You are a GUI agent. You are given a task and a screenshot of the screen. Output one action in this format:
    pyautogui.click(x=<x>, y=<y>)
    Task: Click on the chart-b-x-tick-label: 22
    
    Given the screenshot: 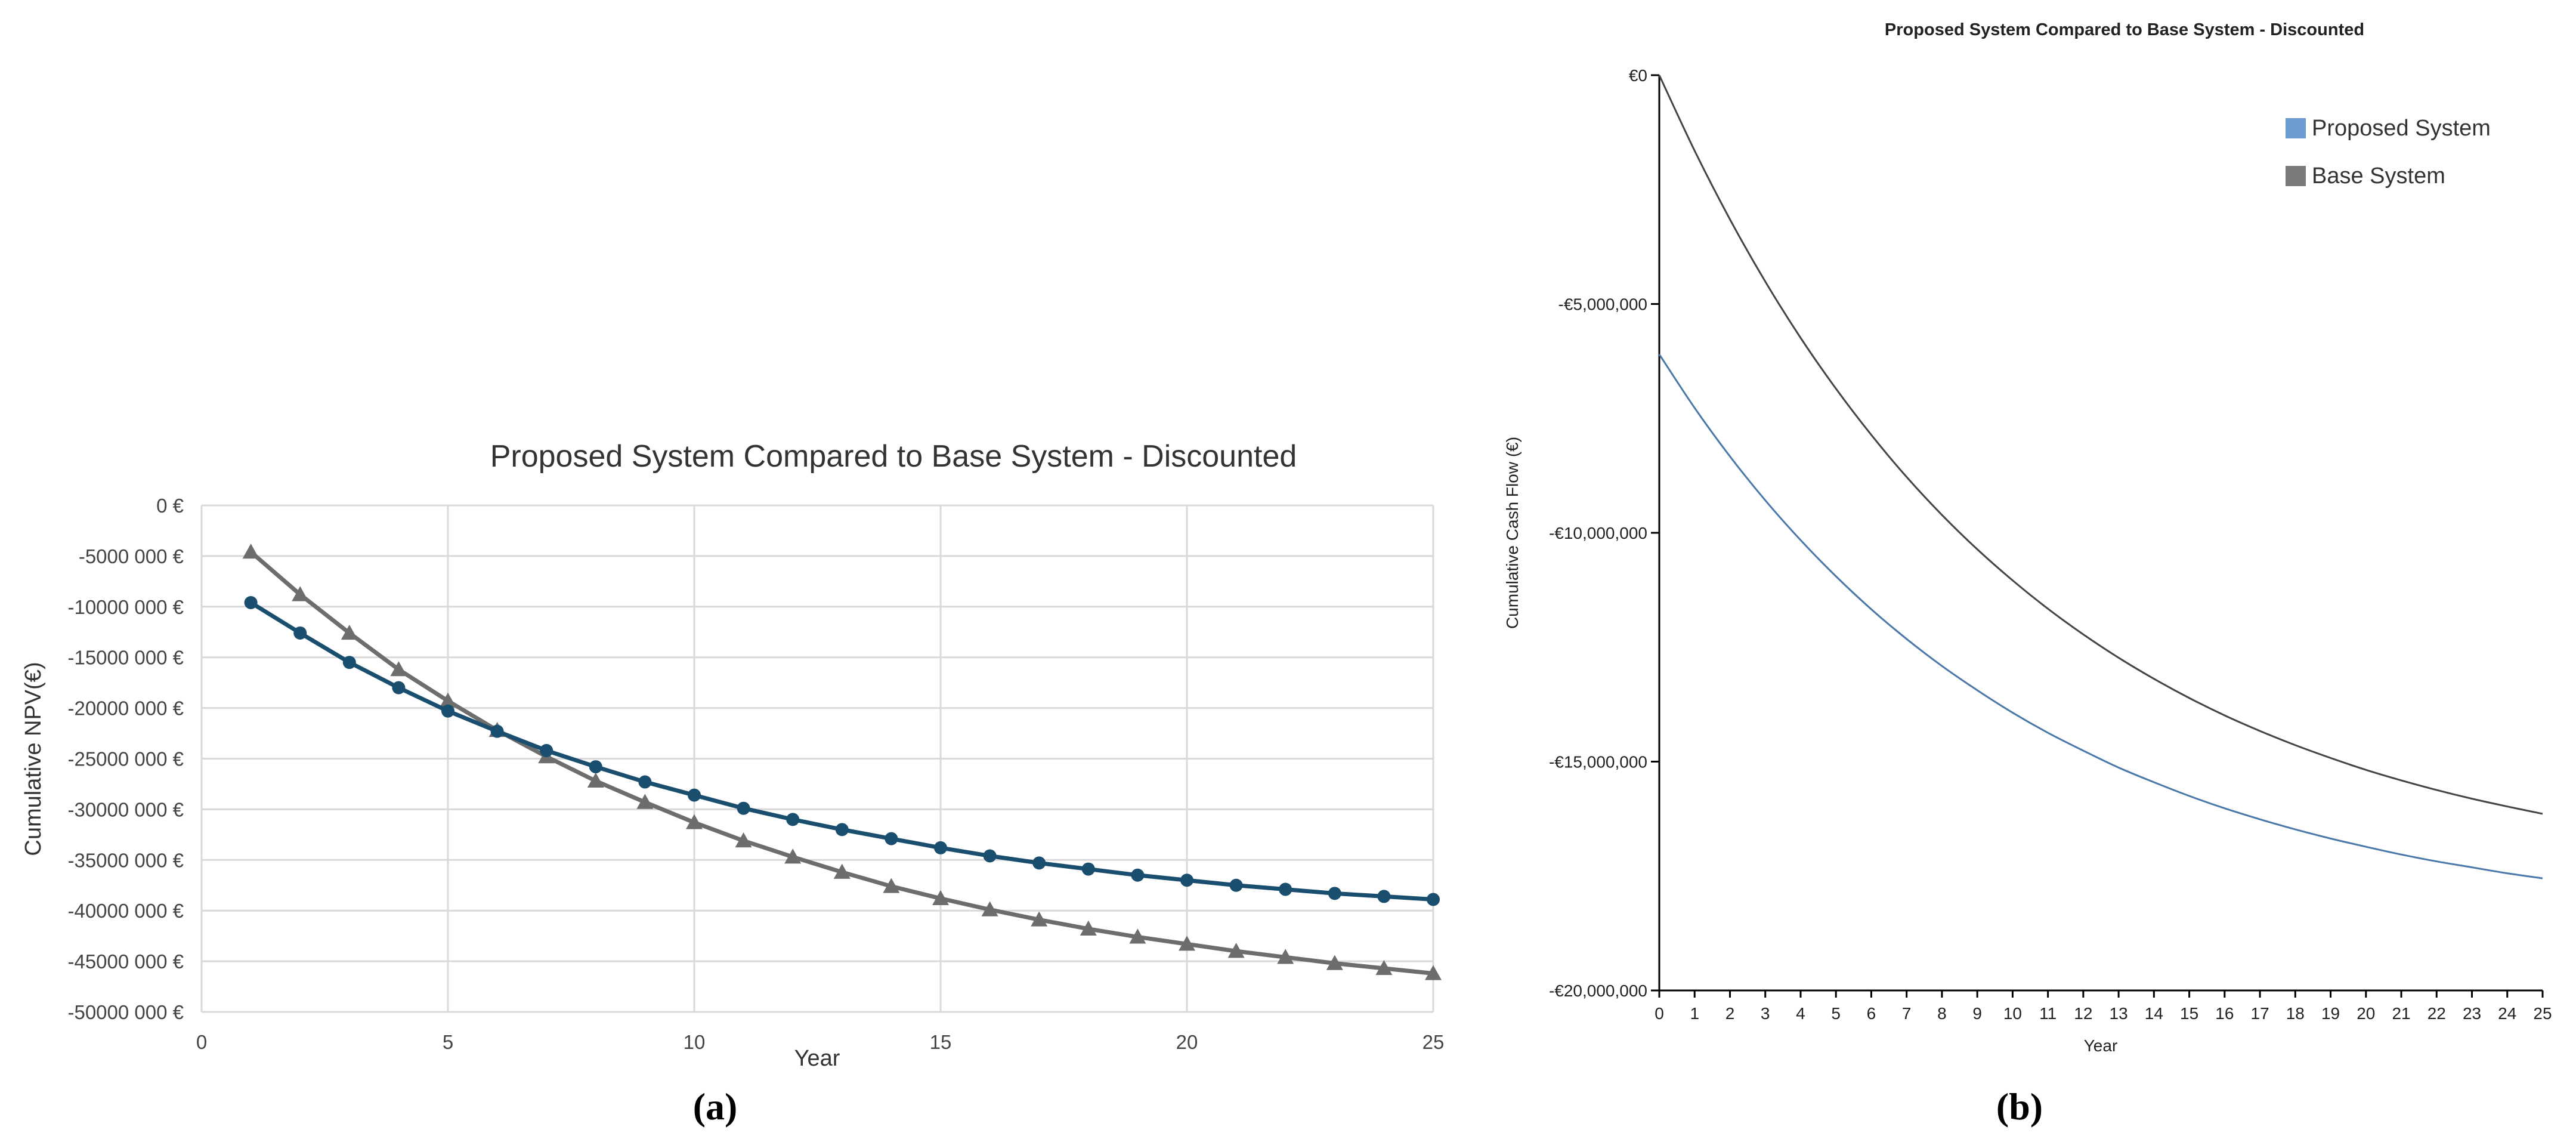 What is the action you would take?
    pyautogui.click(x=2436, y=1013)
    